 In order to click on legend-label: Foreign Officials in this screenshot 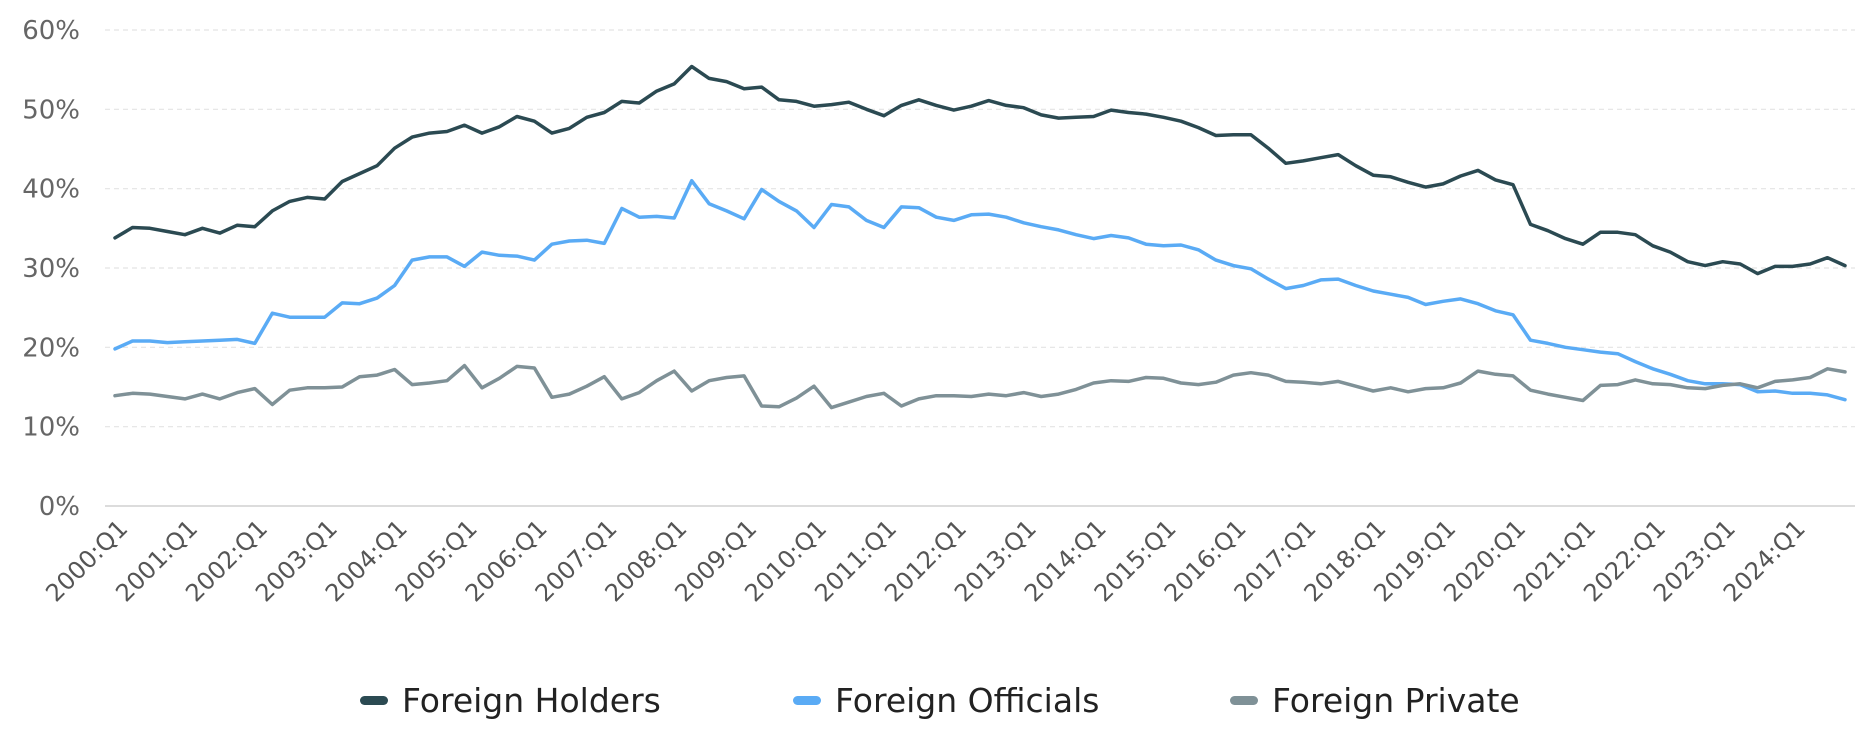, I will do `click(967, 700)`.